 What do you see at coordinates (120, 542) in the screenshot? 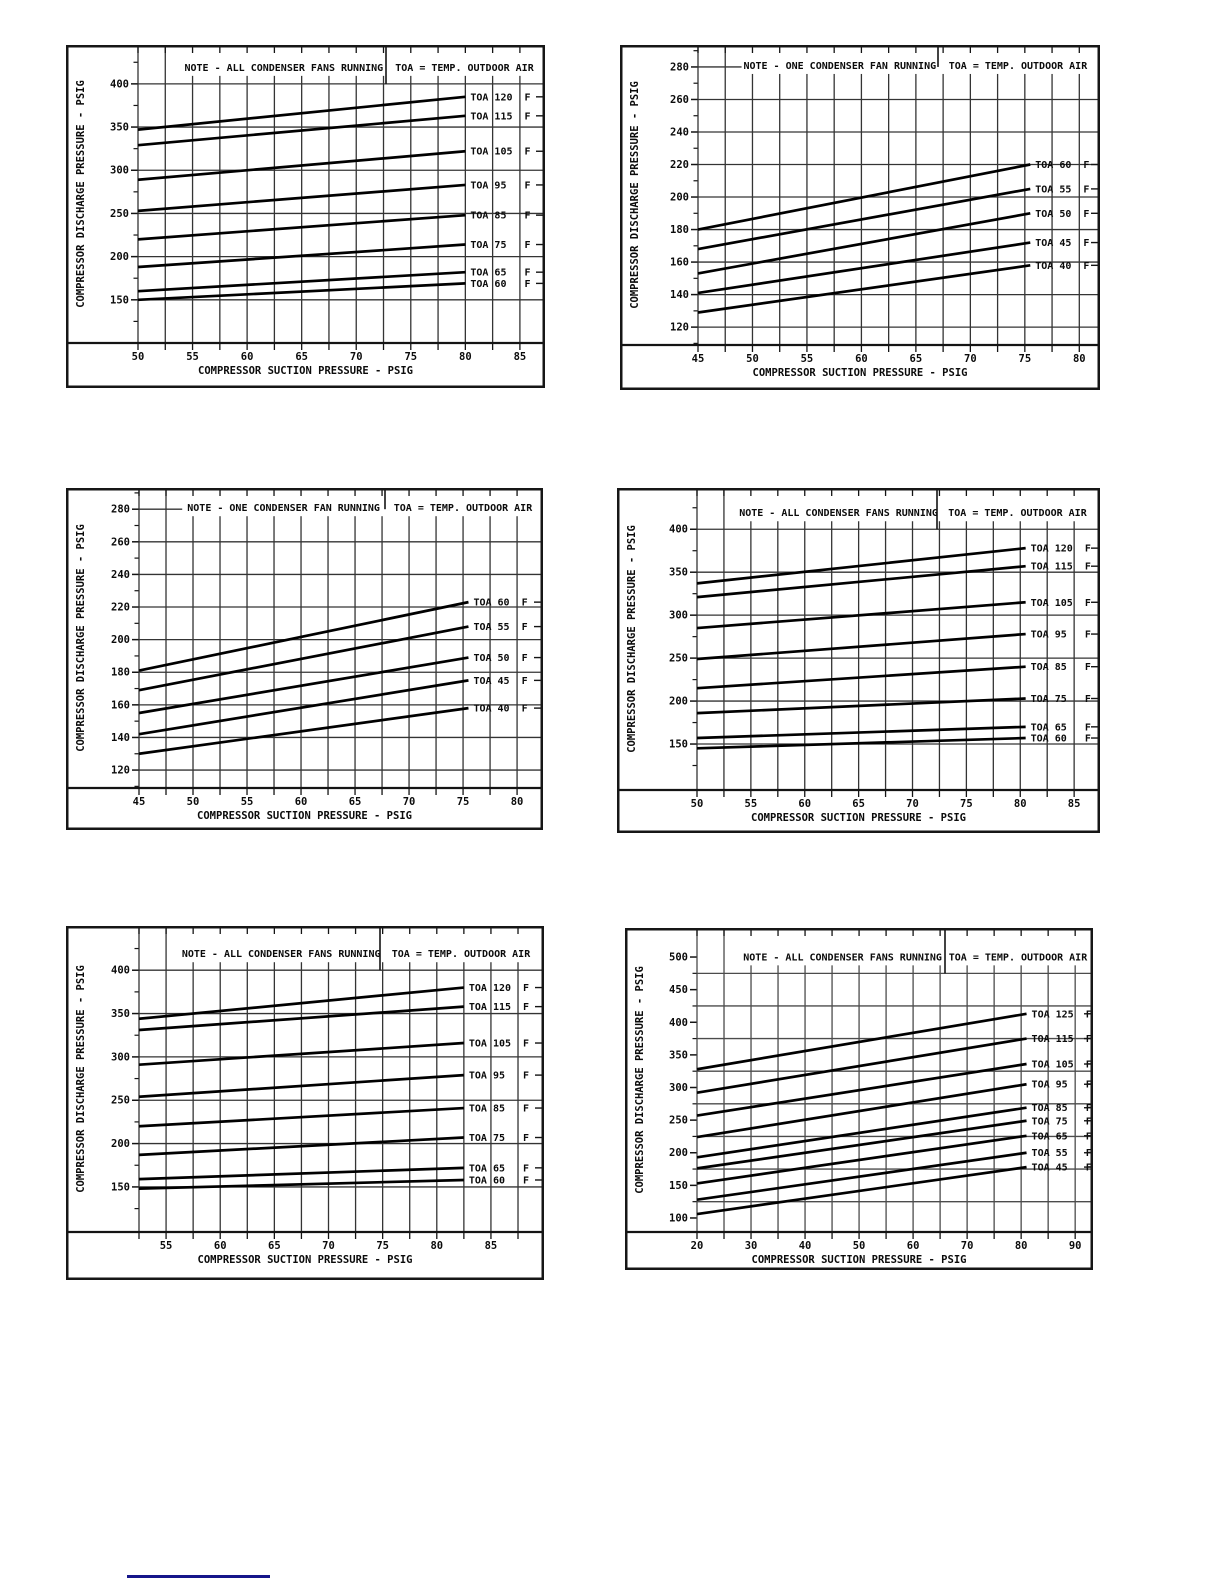
I see `y-tick-label: 260` at bounding box center [120, 542].